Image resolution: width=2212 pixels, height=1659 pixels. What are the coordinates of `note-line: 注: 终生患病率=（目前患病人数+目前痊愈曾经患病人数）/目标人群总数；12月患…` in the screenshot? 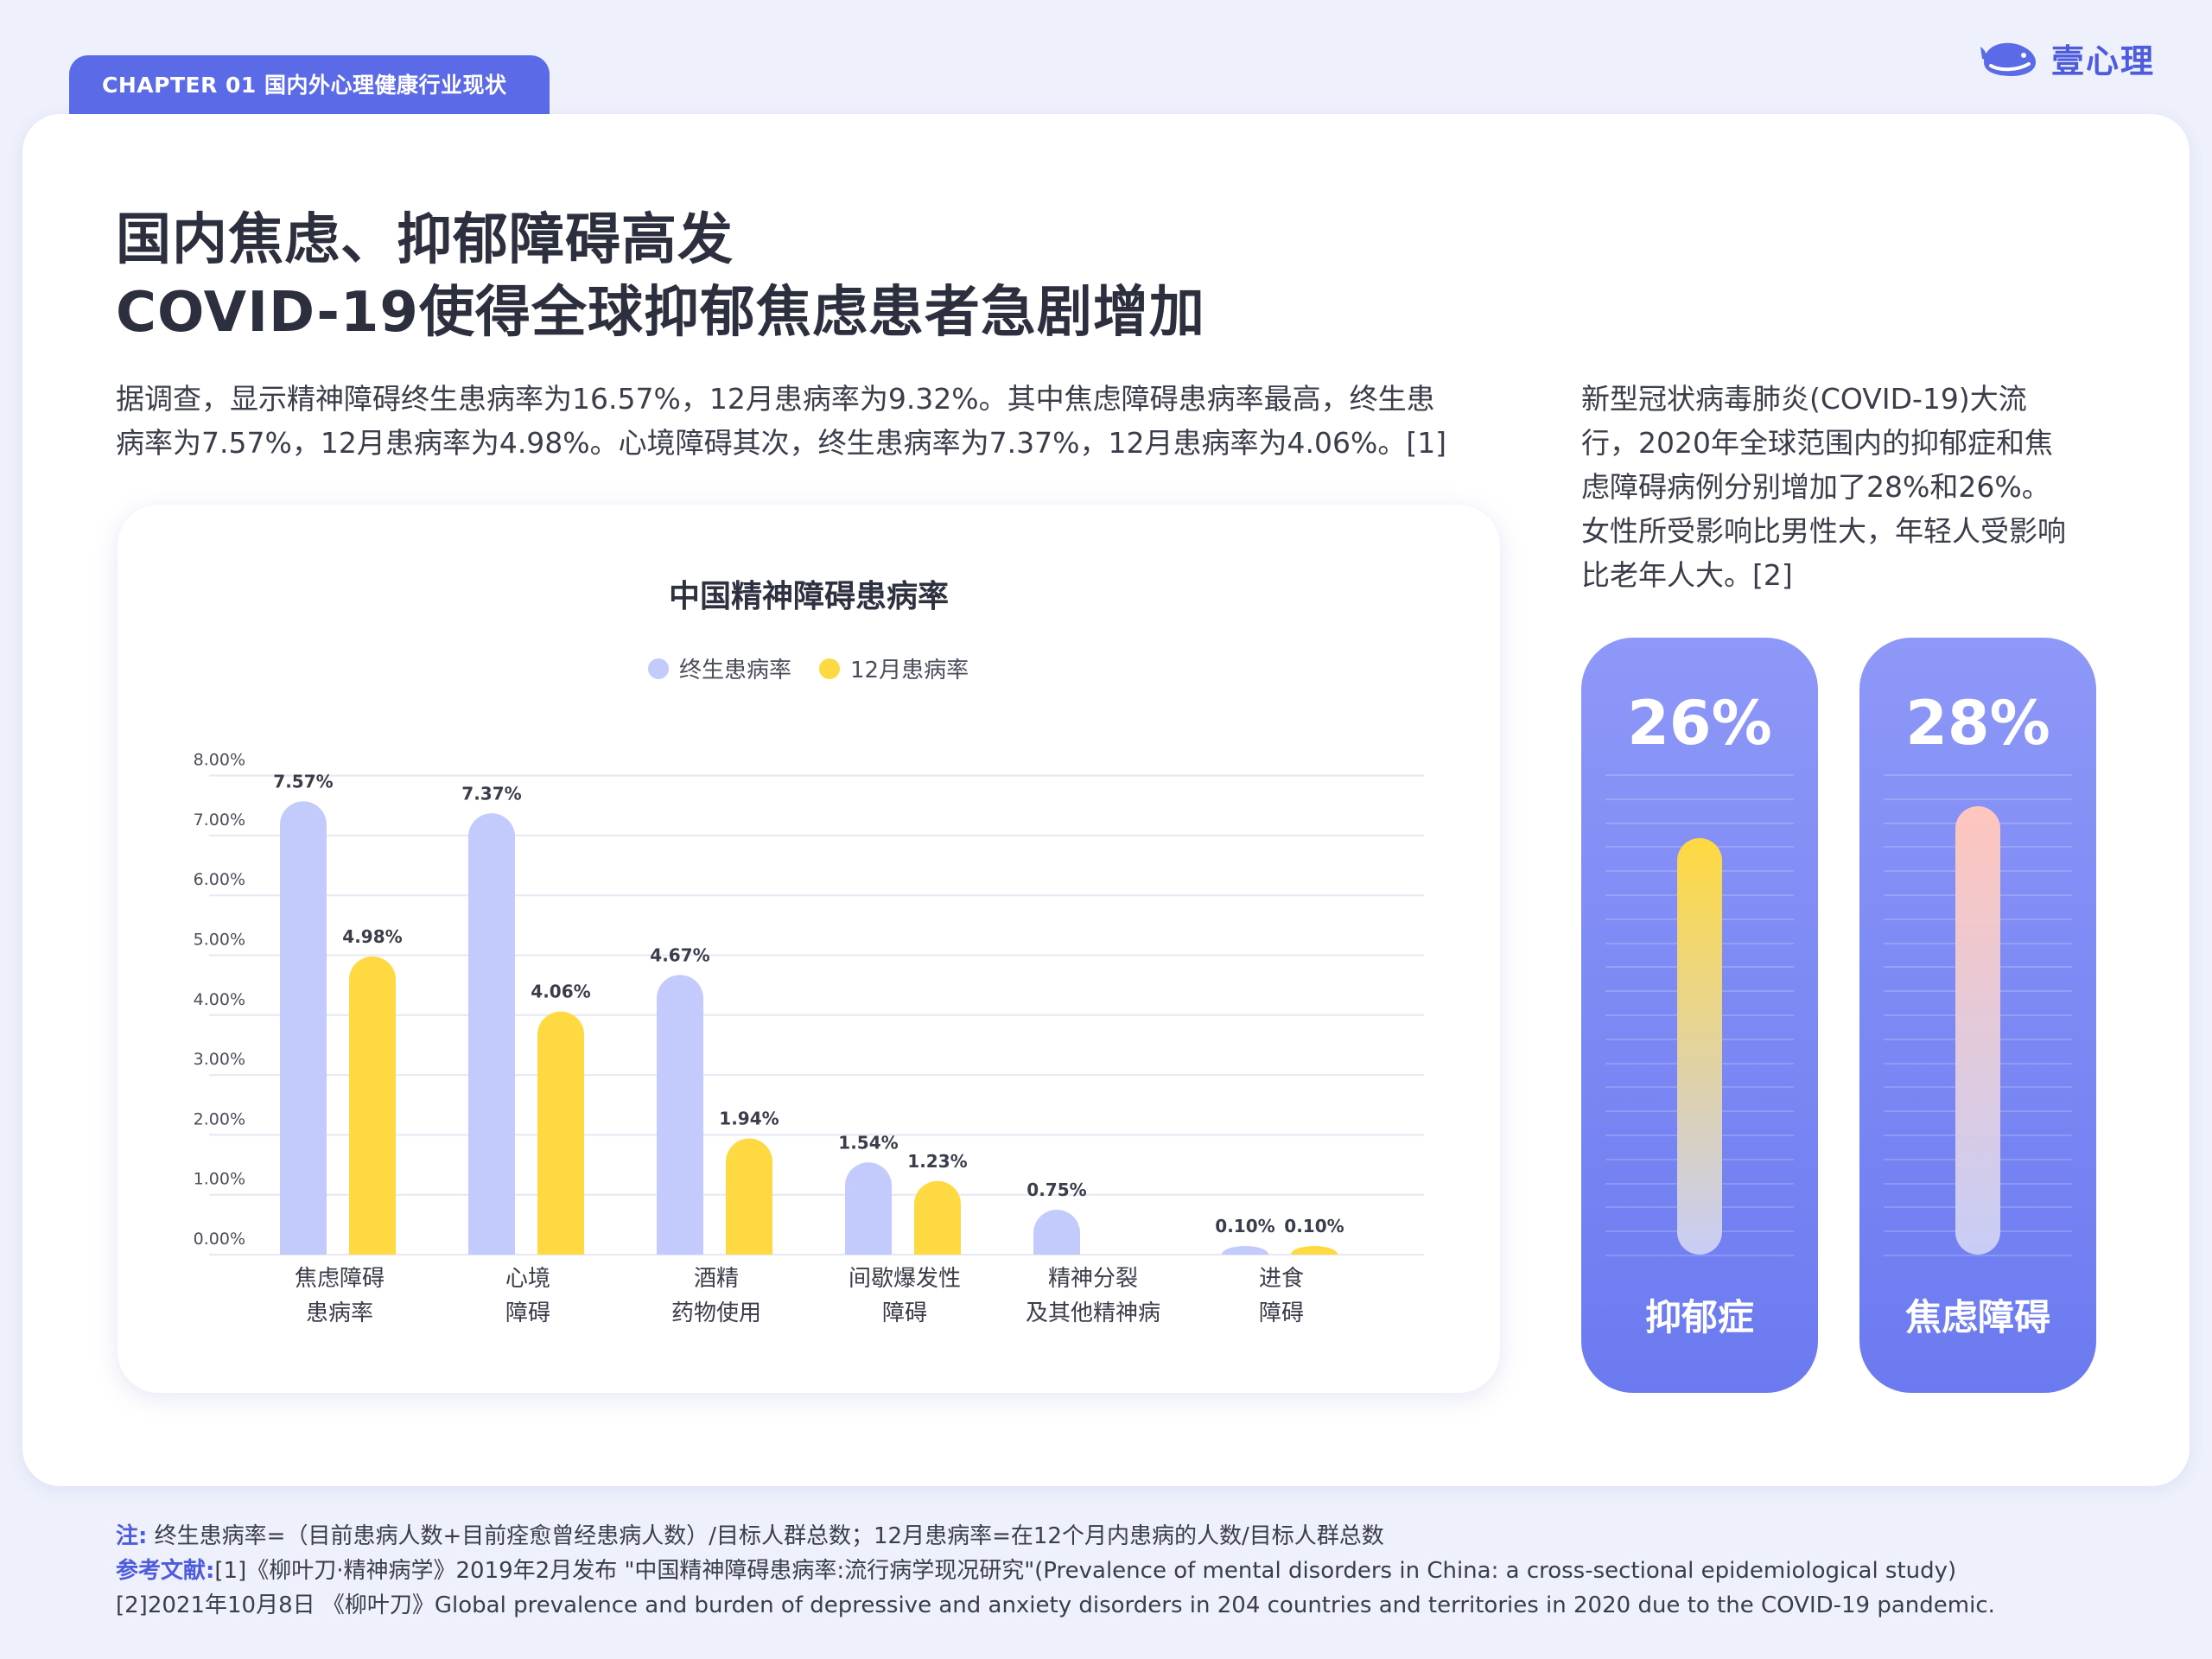 It's located at (1055, 1536).